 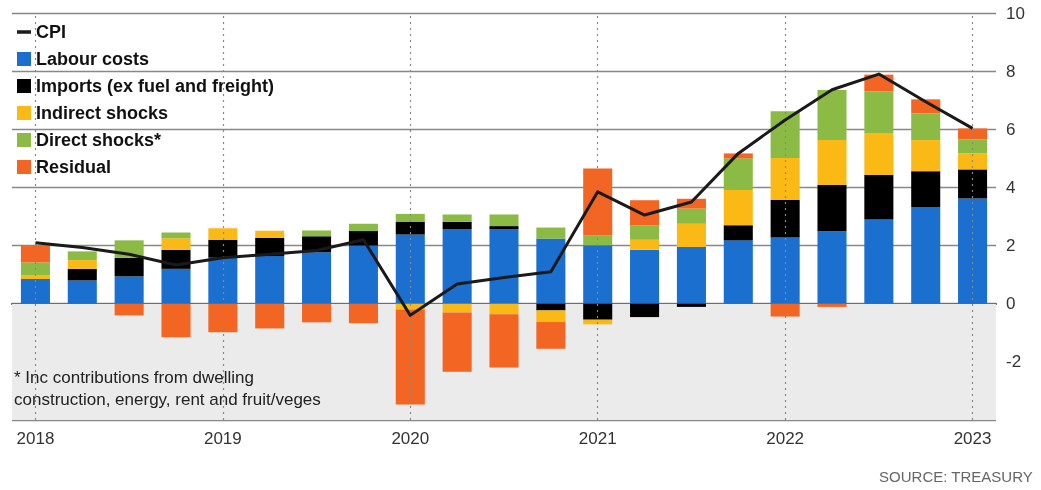 What do you see at coordinates (1011, 187) in the screenshot?
I see `y-tick-label: 4` at bounding box center [1011, 187].